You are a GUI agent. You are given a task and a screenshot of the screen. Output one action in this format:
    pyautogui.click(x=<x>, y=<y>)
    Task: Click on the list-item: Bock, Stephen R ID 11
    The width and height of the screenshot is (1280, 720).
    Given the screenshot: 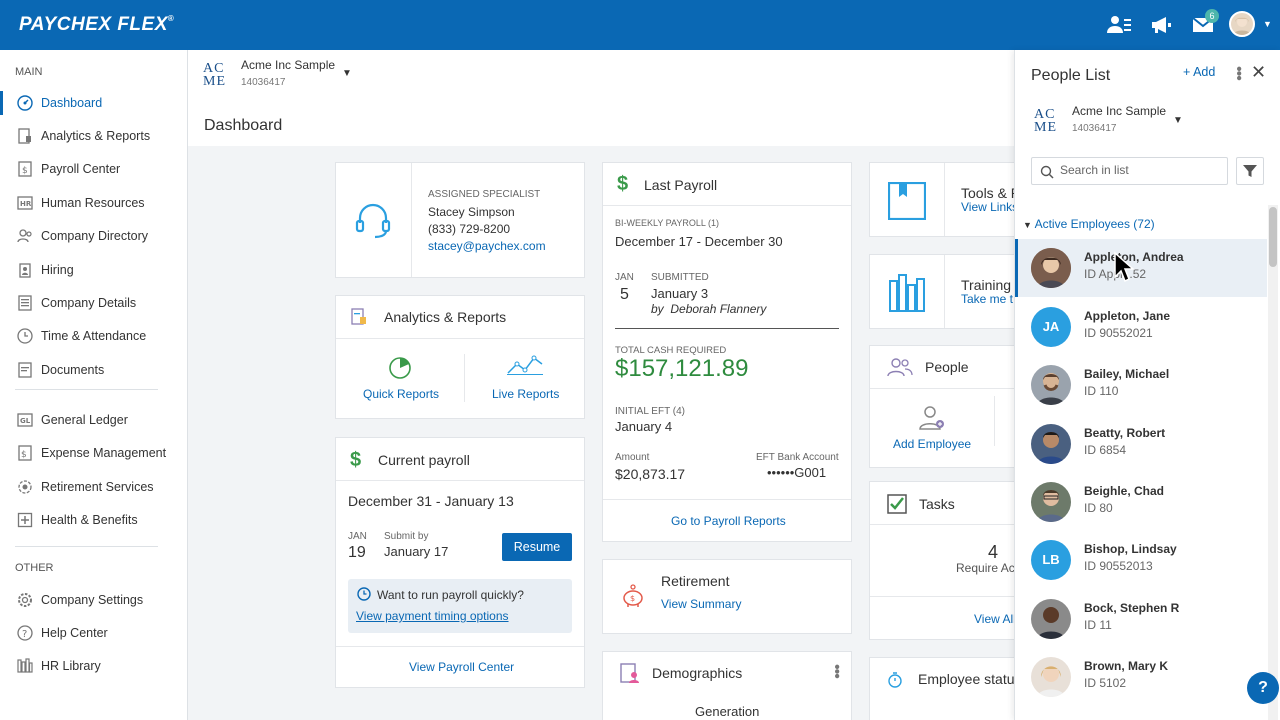 What is the action you would take?
    pyautogui.click(x=1141, y=619)
    